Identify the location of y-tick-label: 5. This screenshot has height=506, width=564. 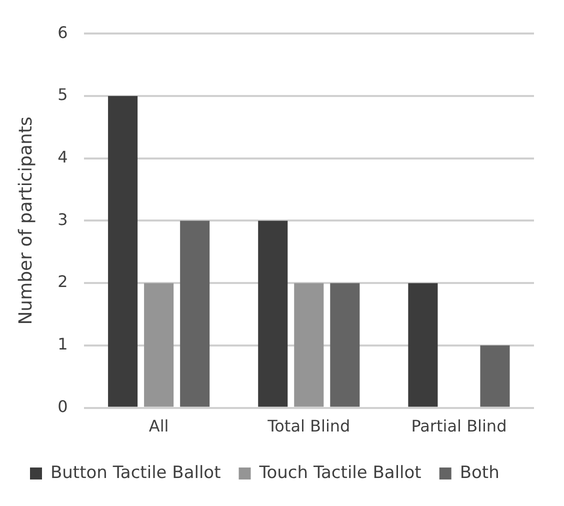
(63, 94).